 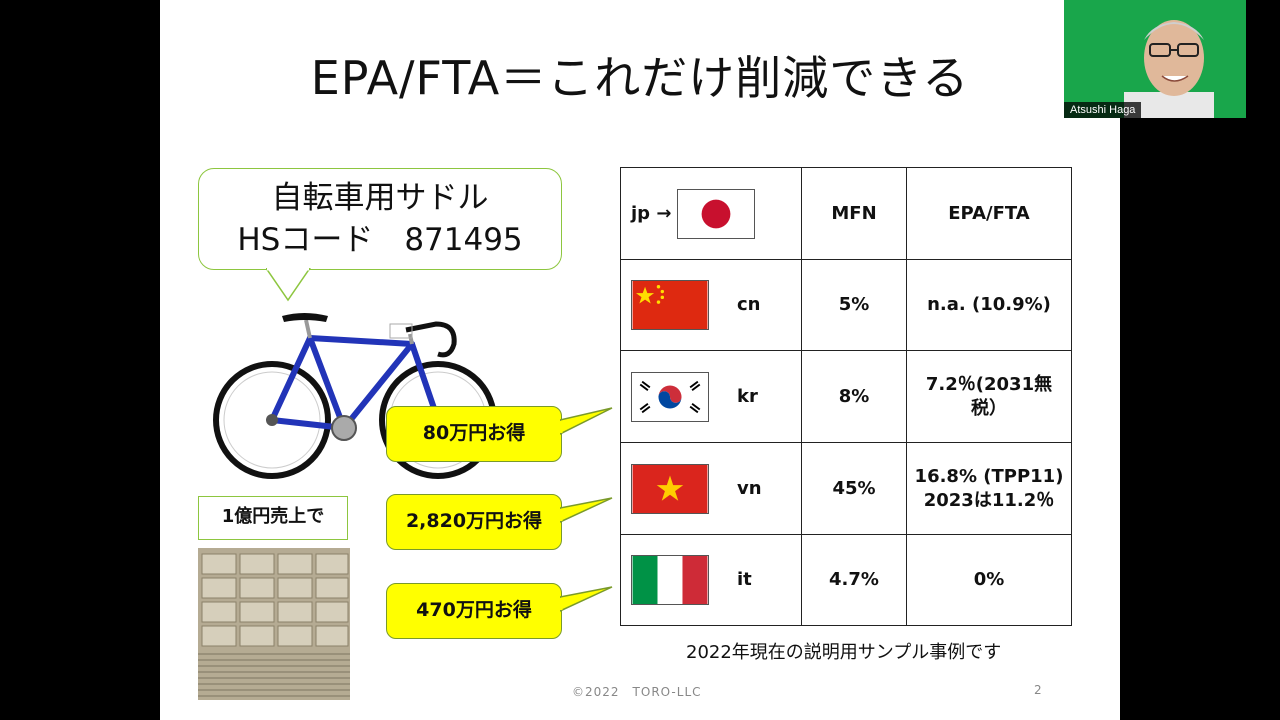 I want to click on epa-rate-line: 7.2％(2031無, so click(x=989, y=384).